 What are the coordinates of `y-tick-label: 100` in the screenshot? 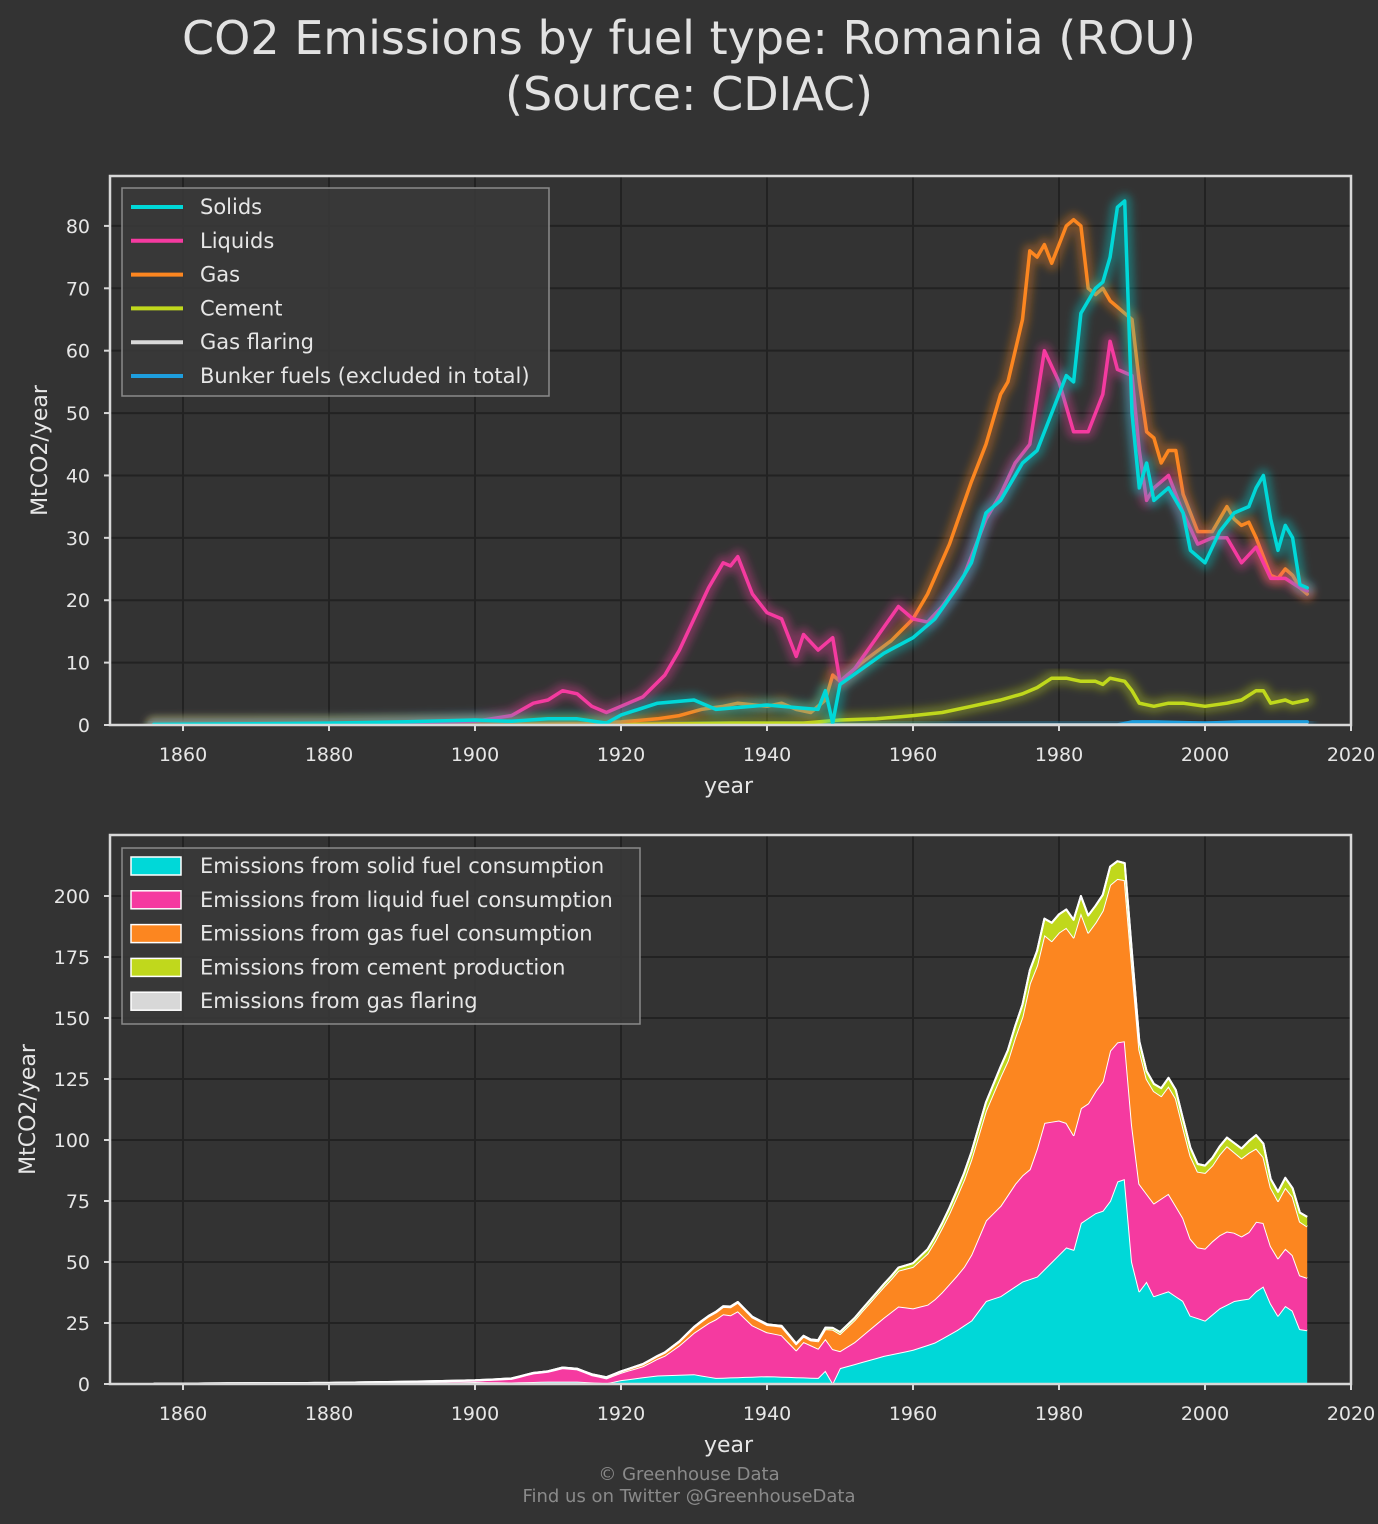 It's located at (72, 1141).